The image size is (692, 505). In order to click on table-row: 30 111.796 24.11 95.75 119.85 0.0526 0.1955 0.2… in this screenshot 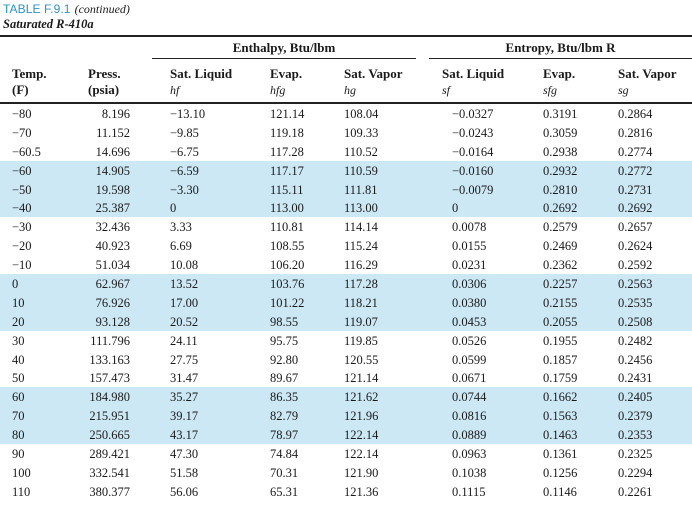, I will do `click(346, 340)`.